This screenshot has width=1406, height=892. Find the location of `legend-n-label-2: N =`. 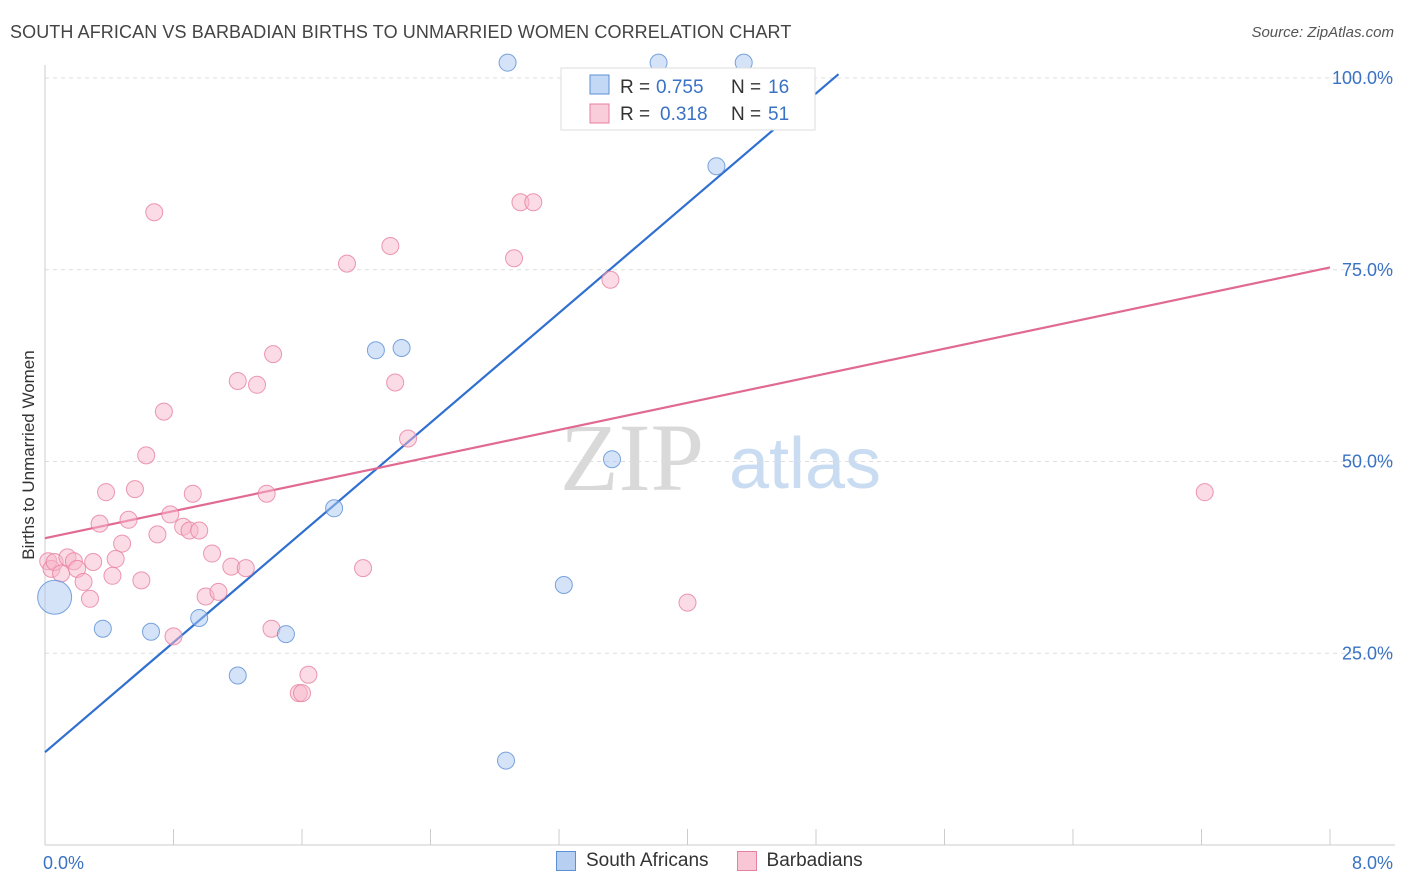

legend-n-label-2: N = is located at coordinates (746, 114).